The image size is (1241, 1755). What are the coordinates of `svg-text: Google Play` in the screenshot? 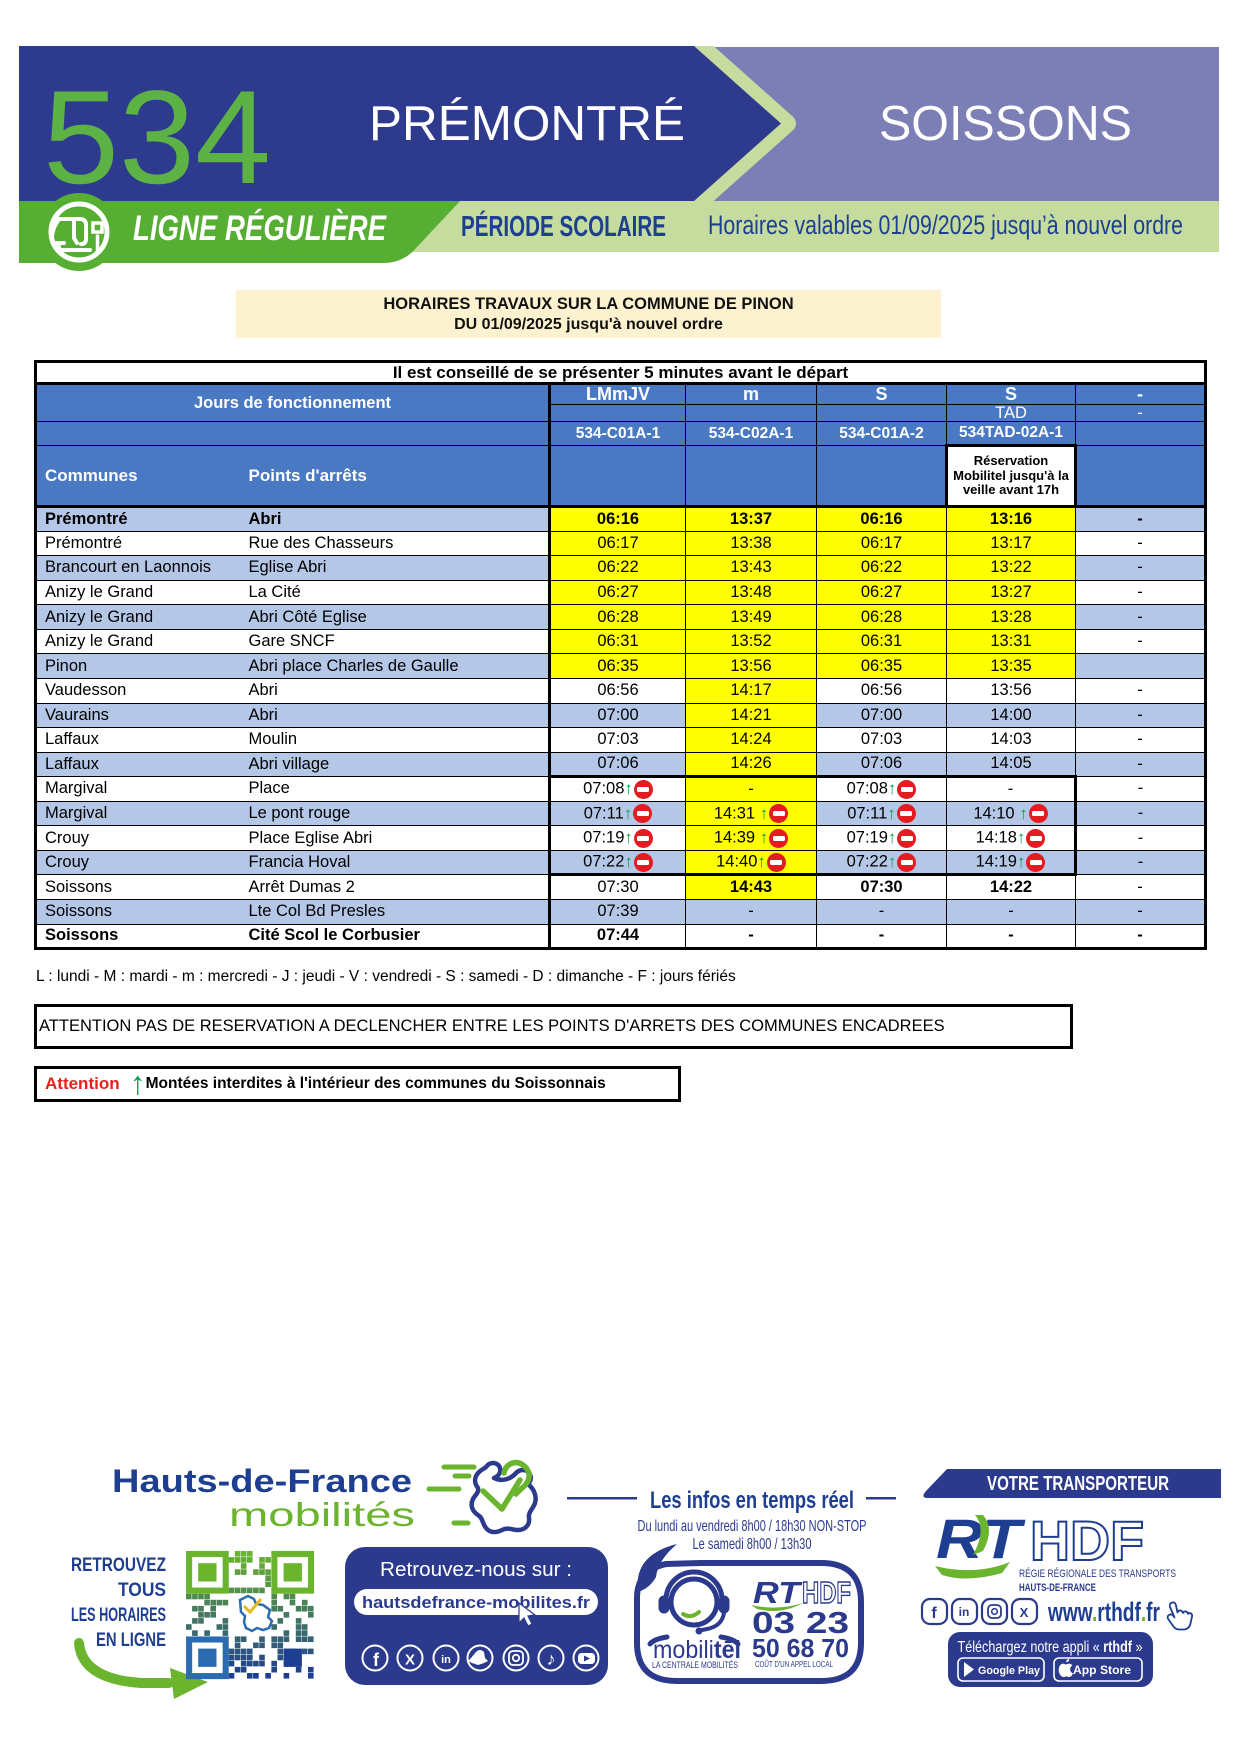 It's located at (1009, 1671).